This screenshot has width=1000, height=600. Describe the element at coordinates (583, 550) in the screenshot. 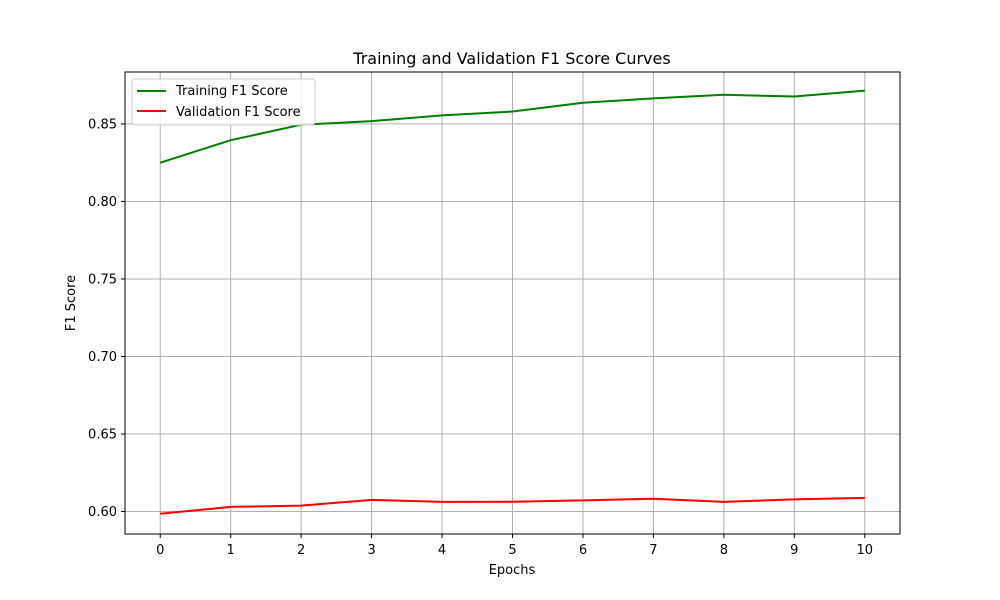

I see `x-tick-label: 6` at that location.